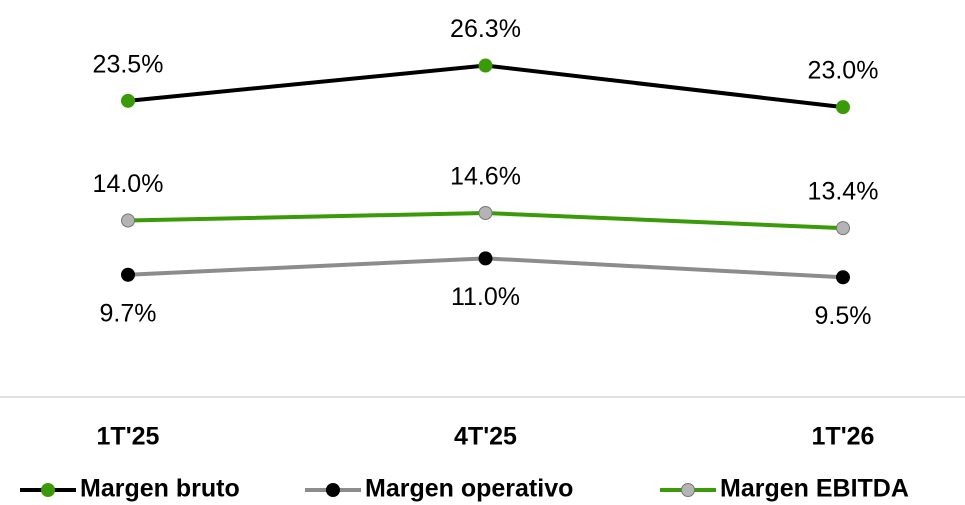 The height and width of the screenshot is (505, 965). Describe the element at coordinates (485, 437) in the screenshot. I see `x-tick-label: 4T'25` at that location.